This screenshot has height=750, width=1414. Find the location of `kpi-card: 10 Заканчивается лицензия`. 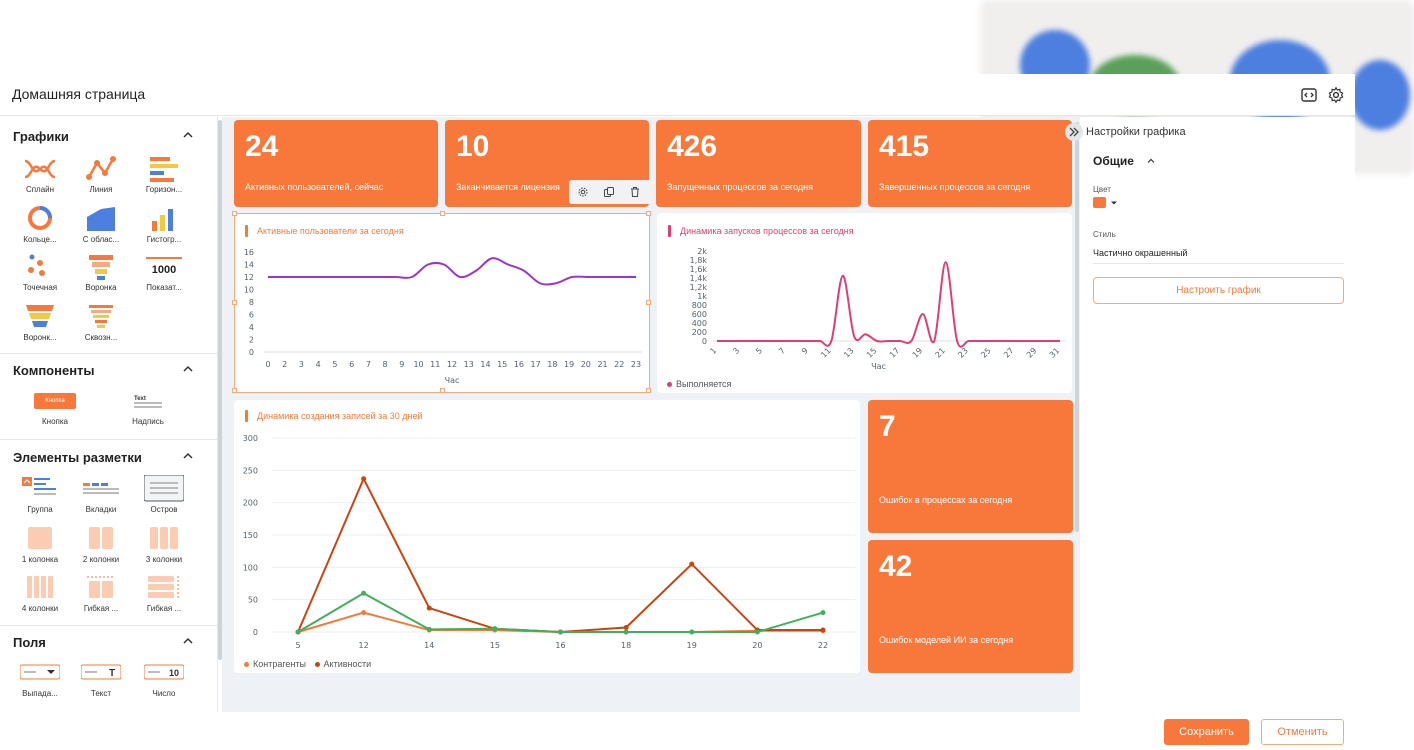

kpi-card: 10 Заканчивается лицензия is located at coordinates (548, 163).